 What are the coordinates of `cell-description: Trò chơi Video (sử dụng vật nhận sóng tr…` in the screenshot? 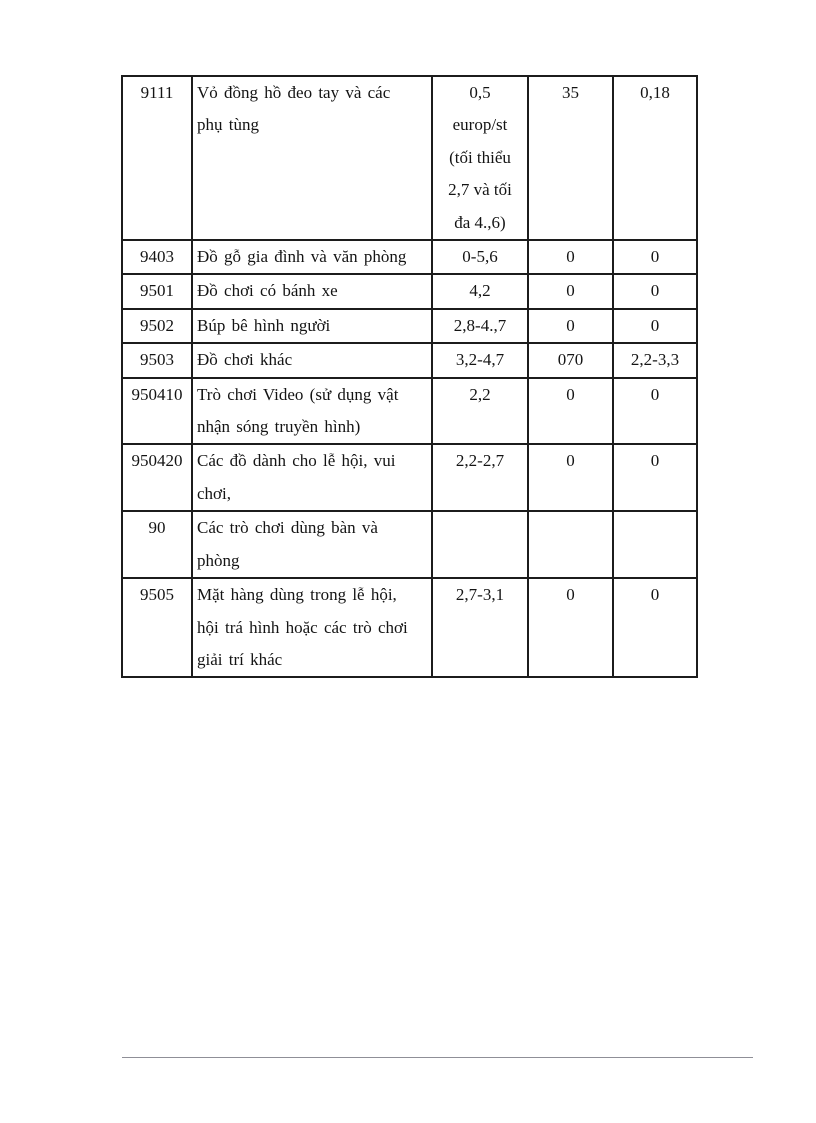 It's located at (312, 411).